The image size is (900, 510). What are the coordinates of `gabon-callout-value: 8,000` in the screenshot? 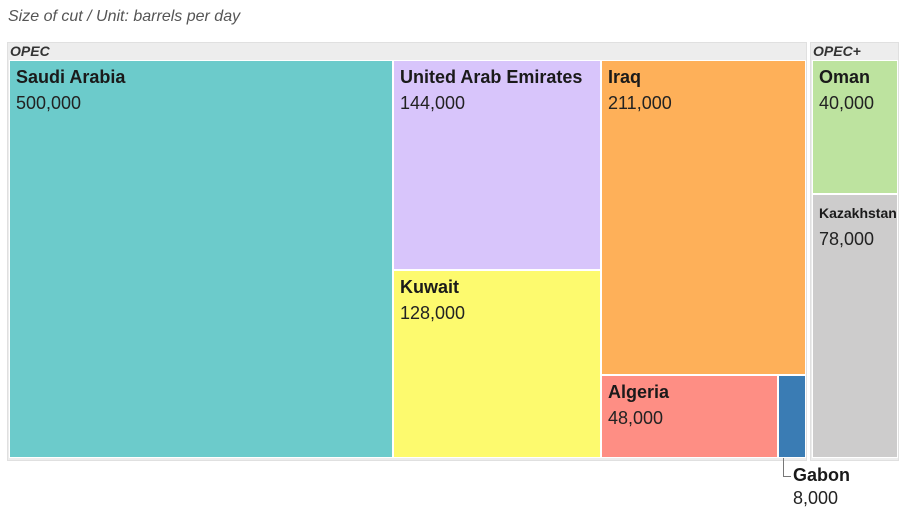 It's located at (816, 498).